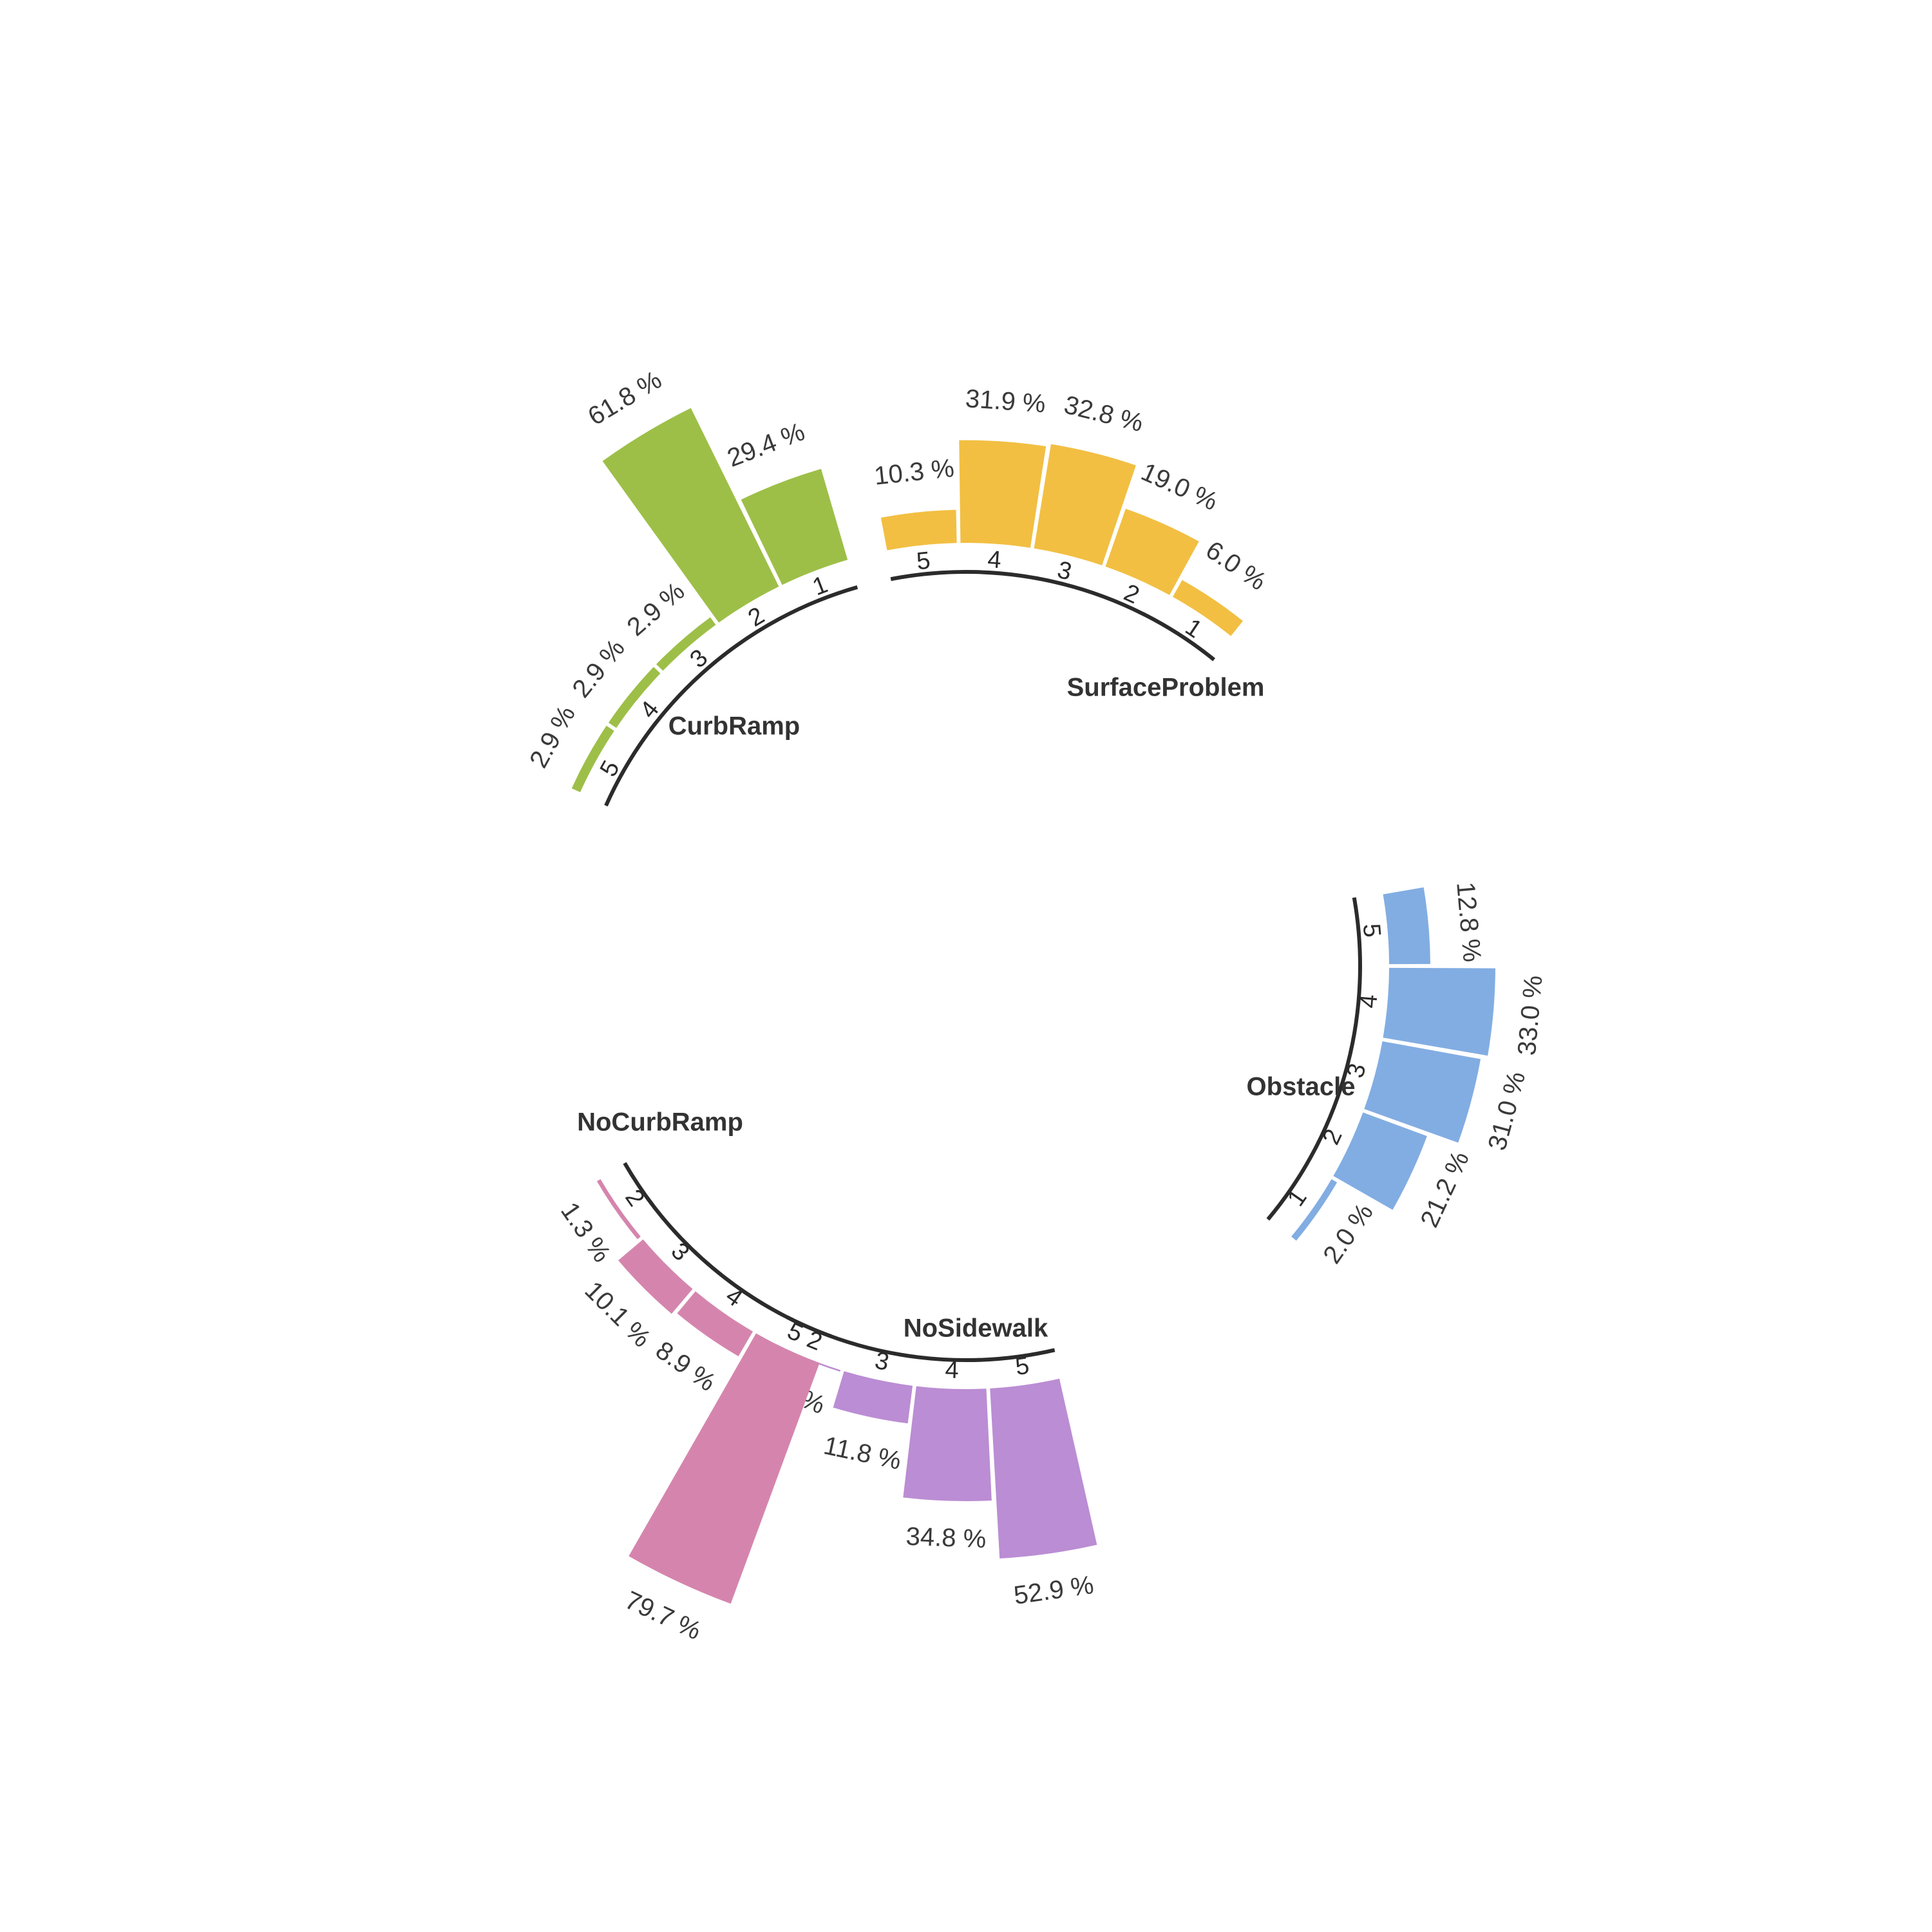  What do you see at coordinates (734, 726) in the screenshot?
I see `group-label: CurbRamp` at bounding box center [734, 726].